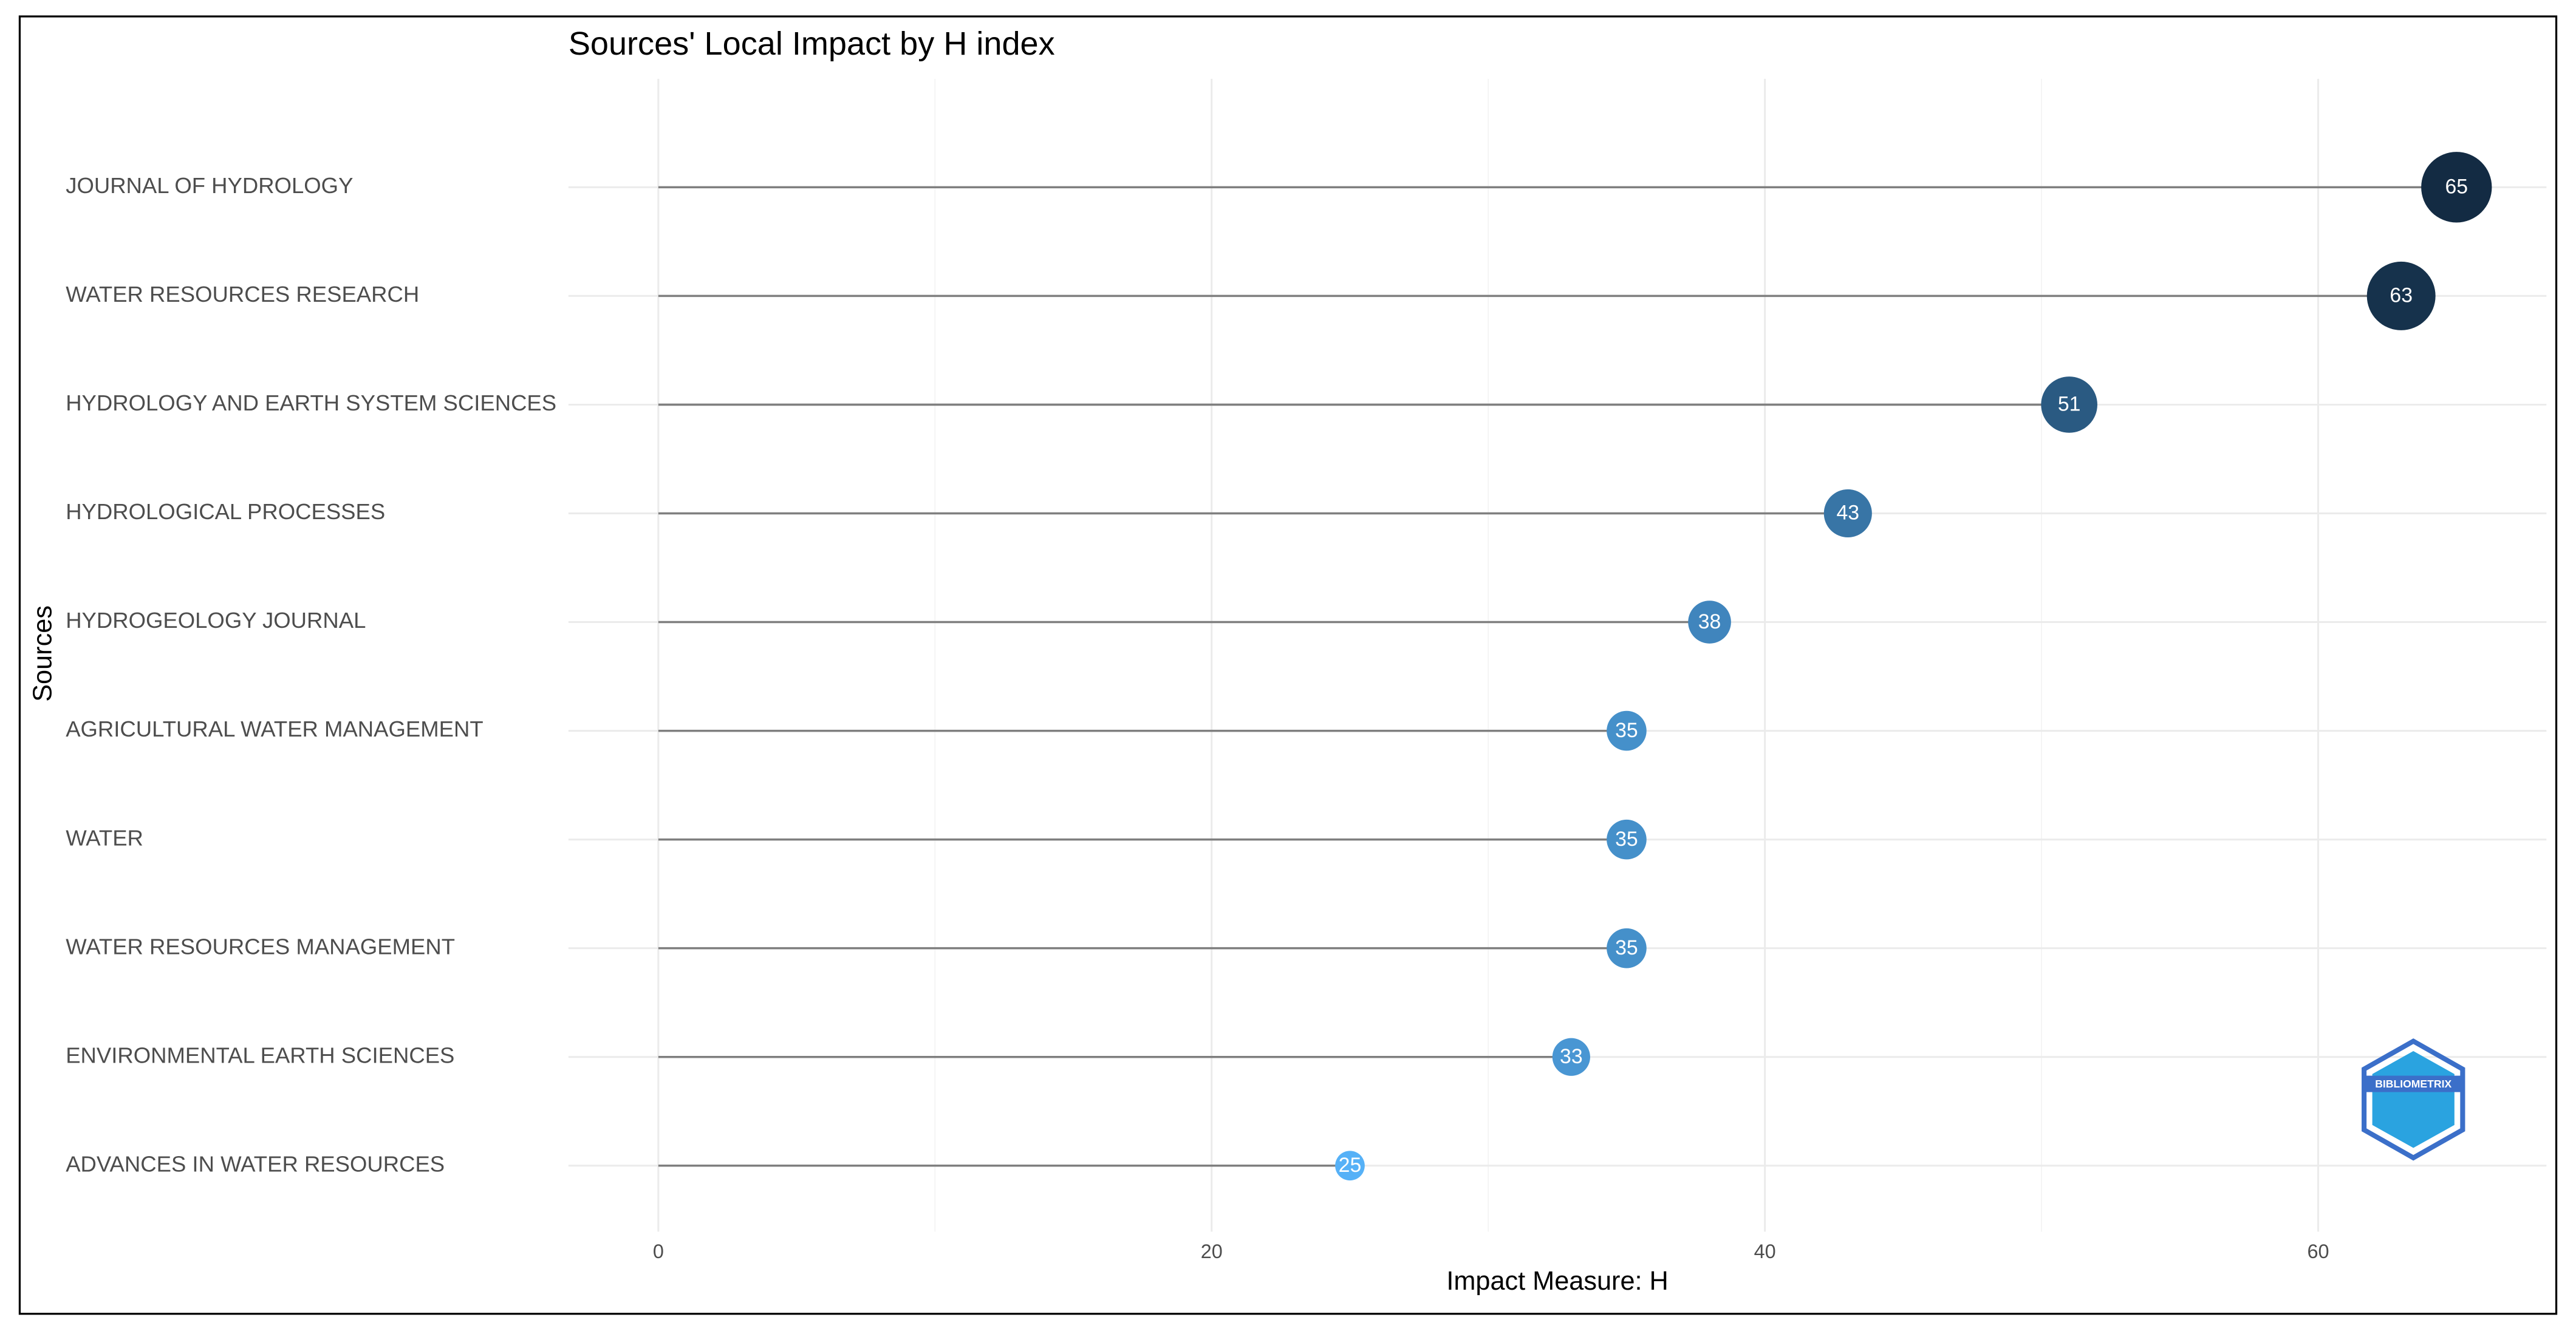 This screenshot has width=2576, height=1334. I want to click on y-tick-label: HYDROGEOLOGY JOURNAL, so click(216, 620).